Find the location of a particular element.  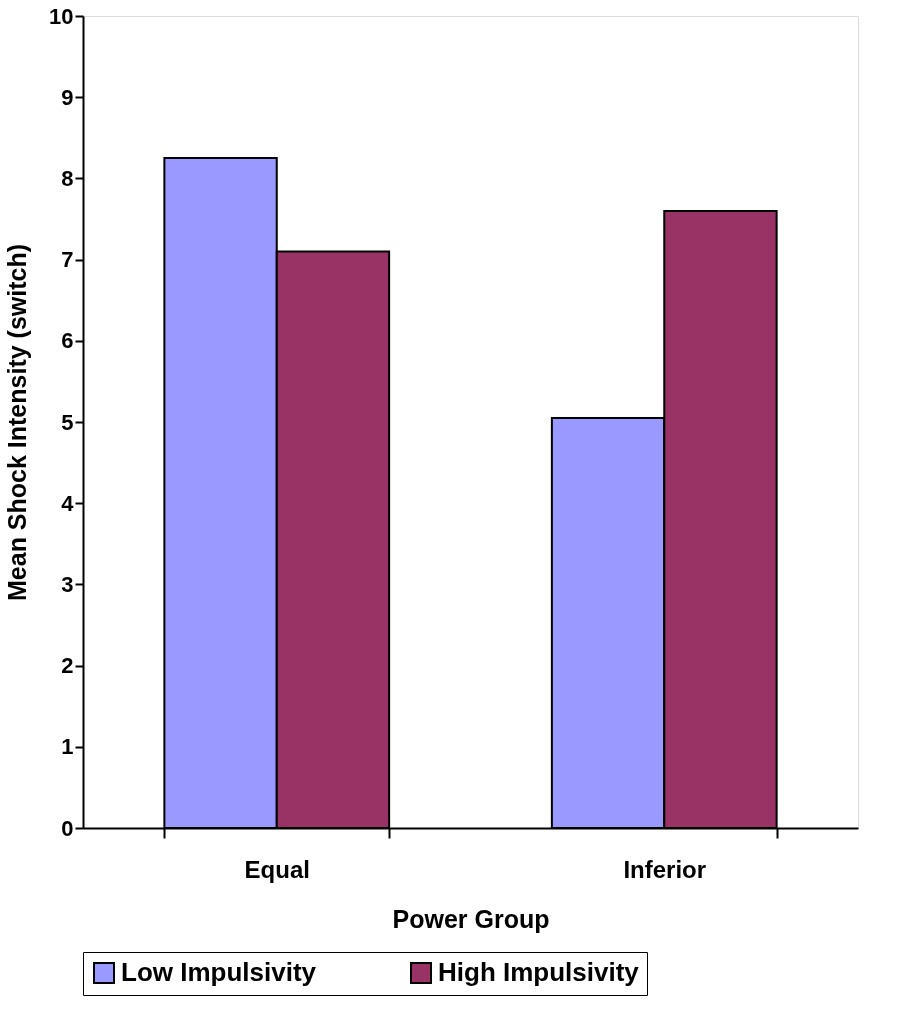

y-tick-label: 0 is located at coordinates (67, 828).